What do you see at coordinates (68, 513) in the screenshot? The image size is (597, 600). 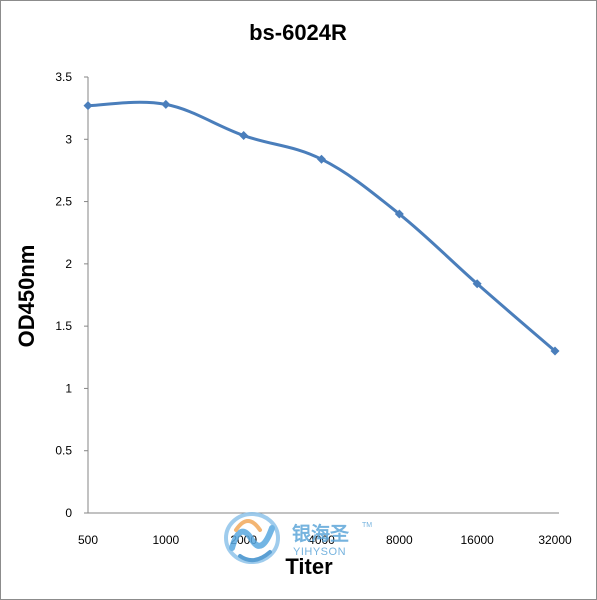 I see `y-tick-label: 0` at bounding box center [68, 513].